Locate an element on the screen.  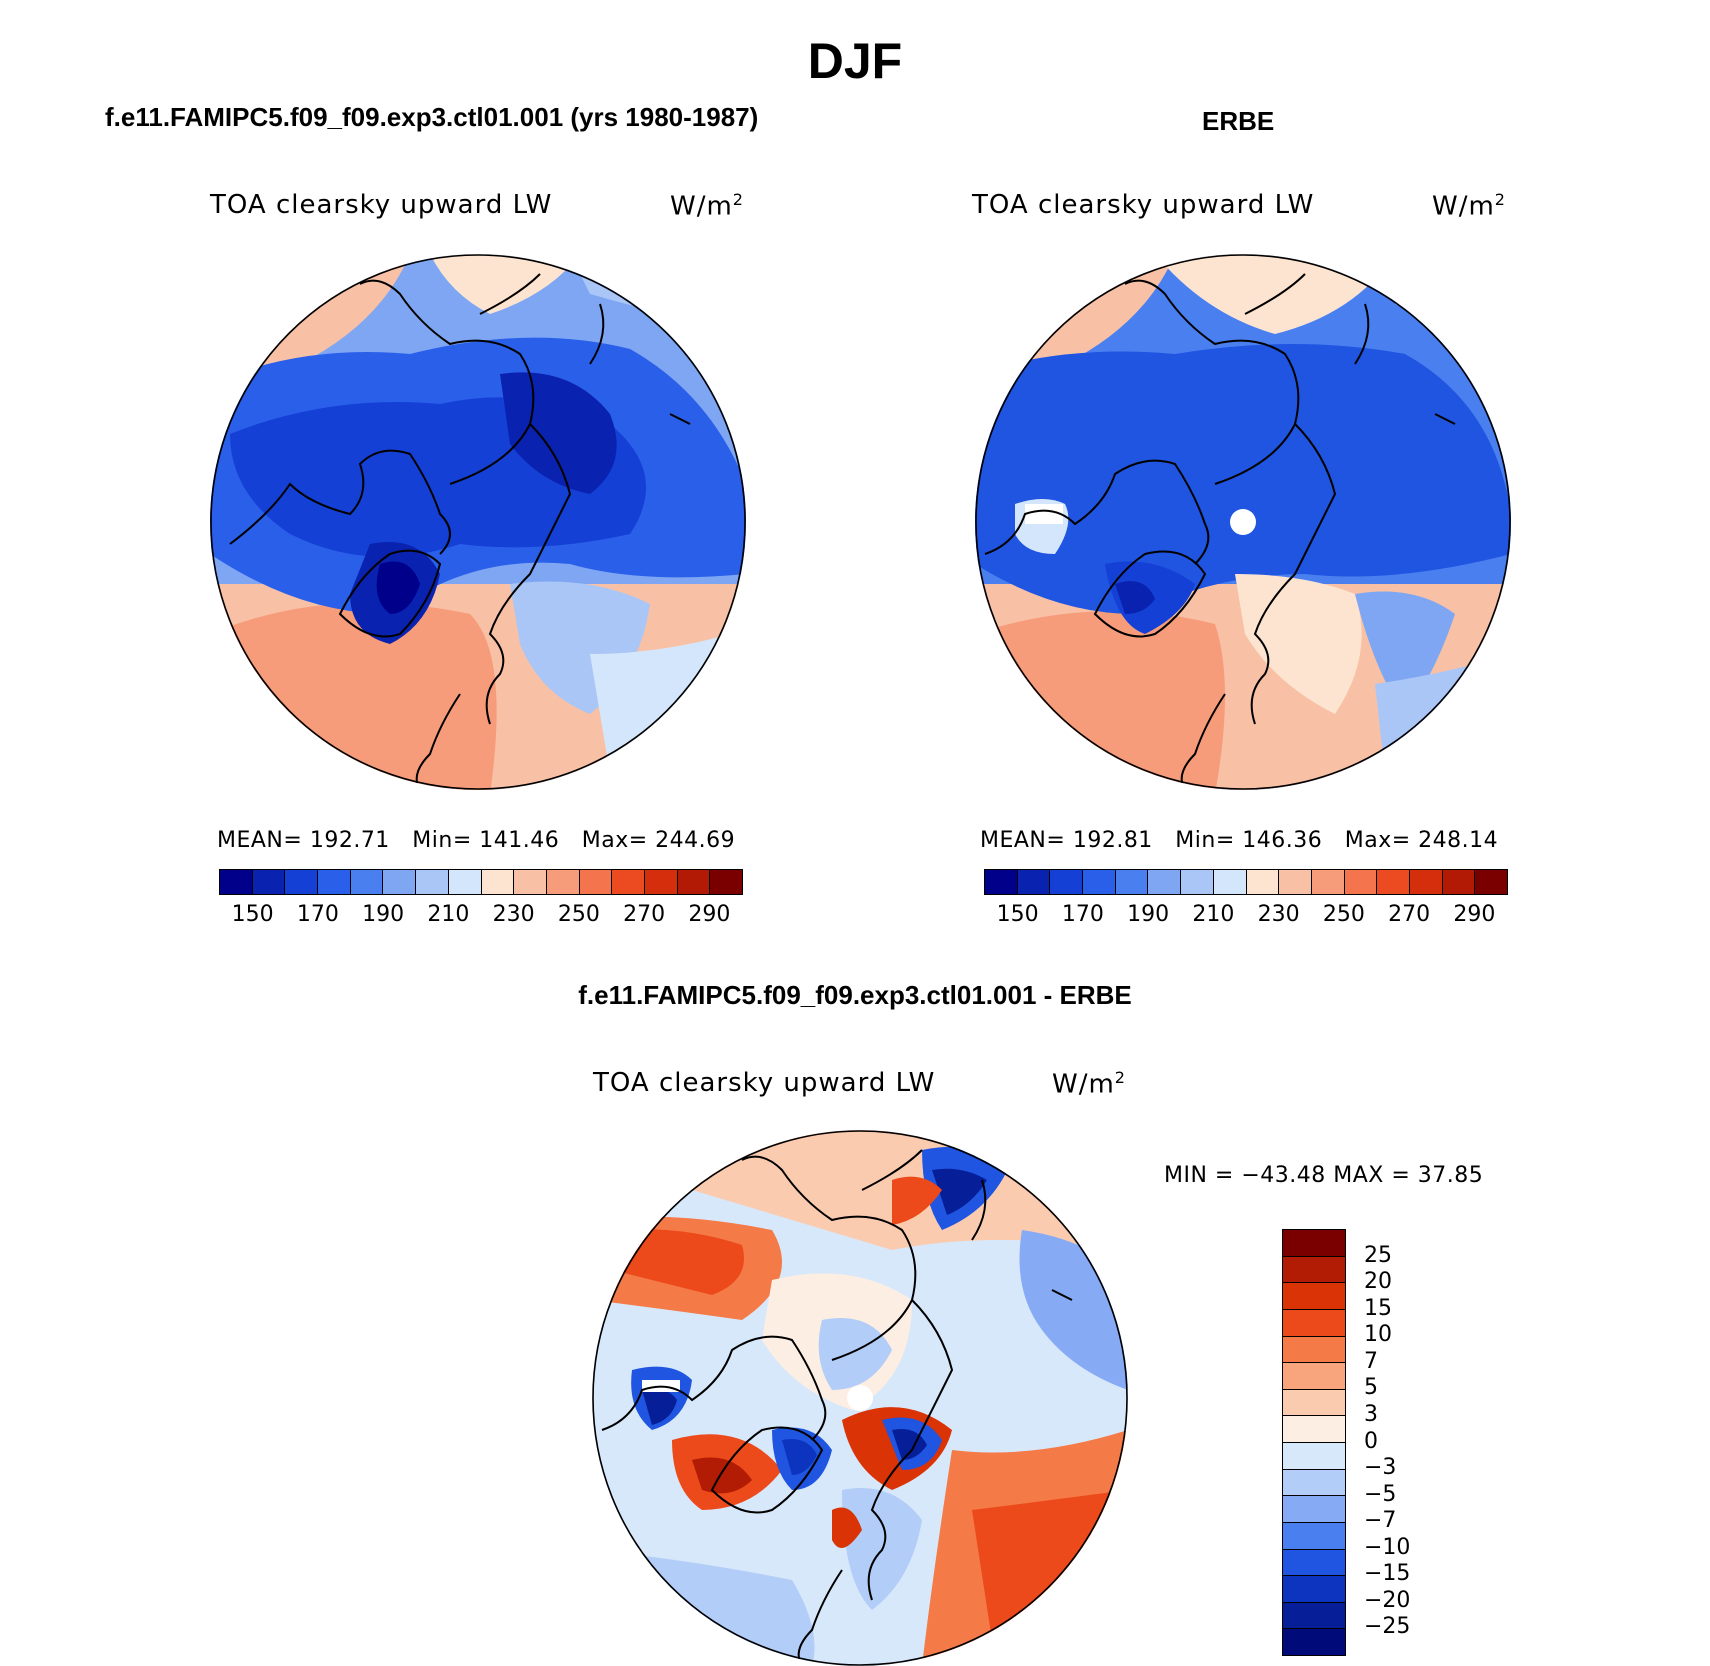
colorbar-tick-label: 7 is located at coordinates (1371, 1361).